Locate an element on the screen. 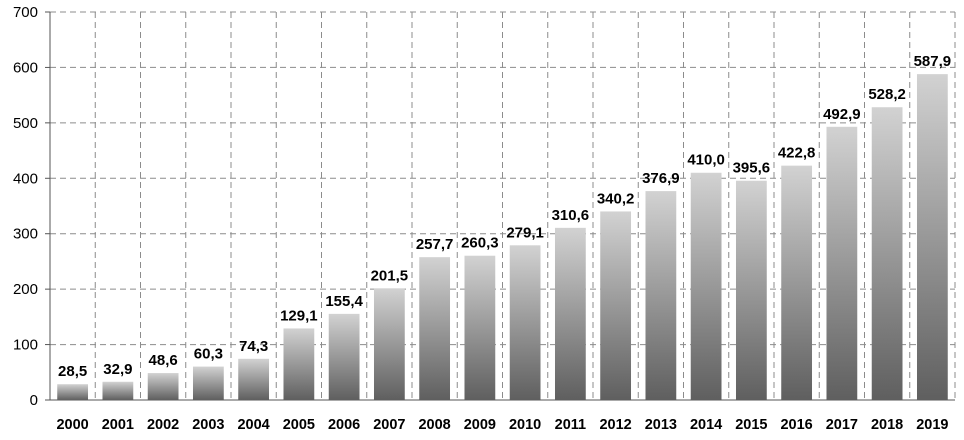  bar-value-label: 201,5 is located at coordinates (390, 275).